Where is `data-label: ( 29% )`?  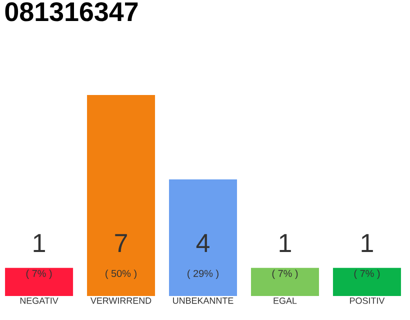 data-label: ( 29% ) is located at coordinates (203, 274).